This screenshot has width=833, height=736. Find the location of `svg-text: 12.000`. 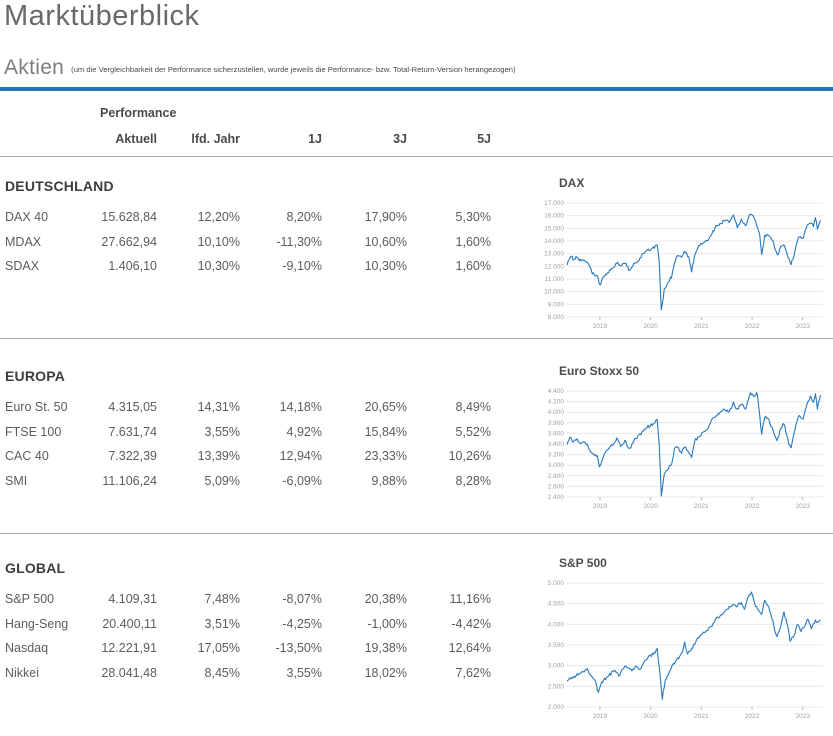

svg-text: 12.000 is located at coordinates (554, 266).